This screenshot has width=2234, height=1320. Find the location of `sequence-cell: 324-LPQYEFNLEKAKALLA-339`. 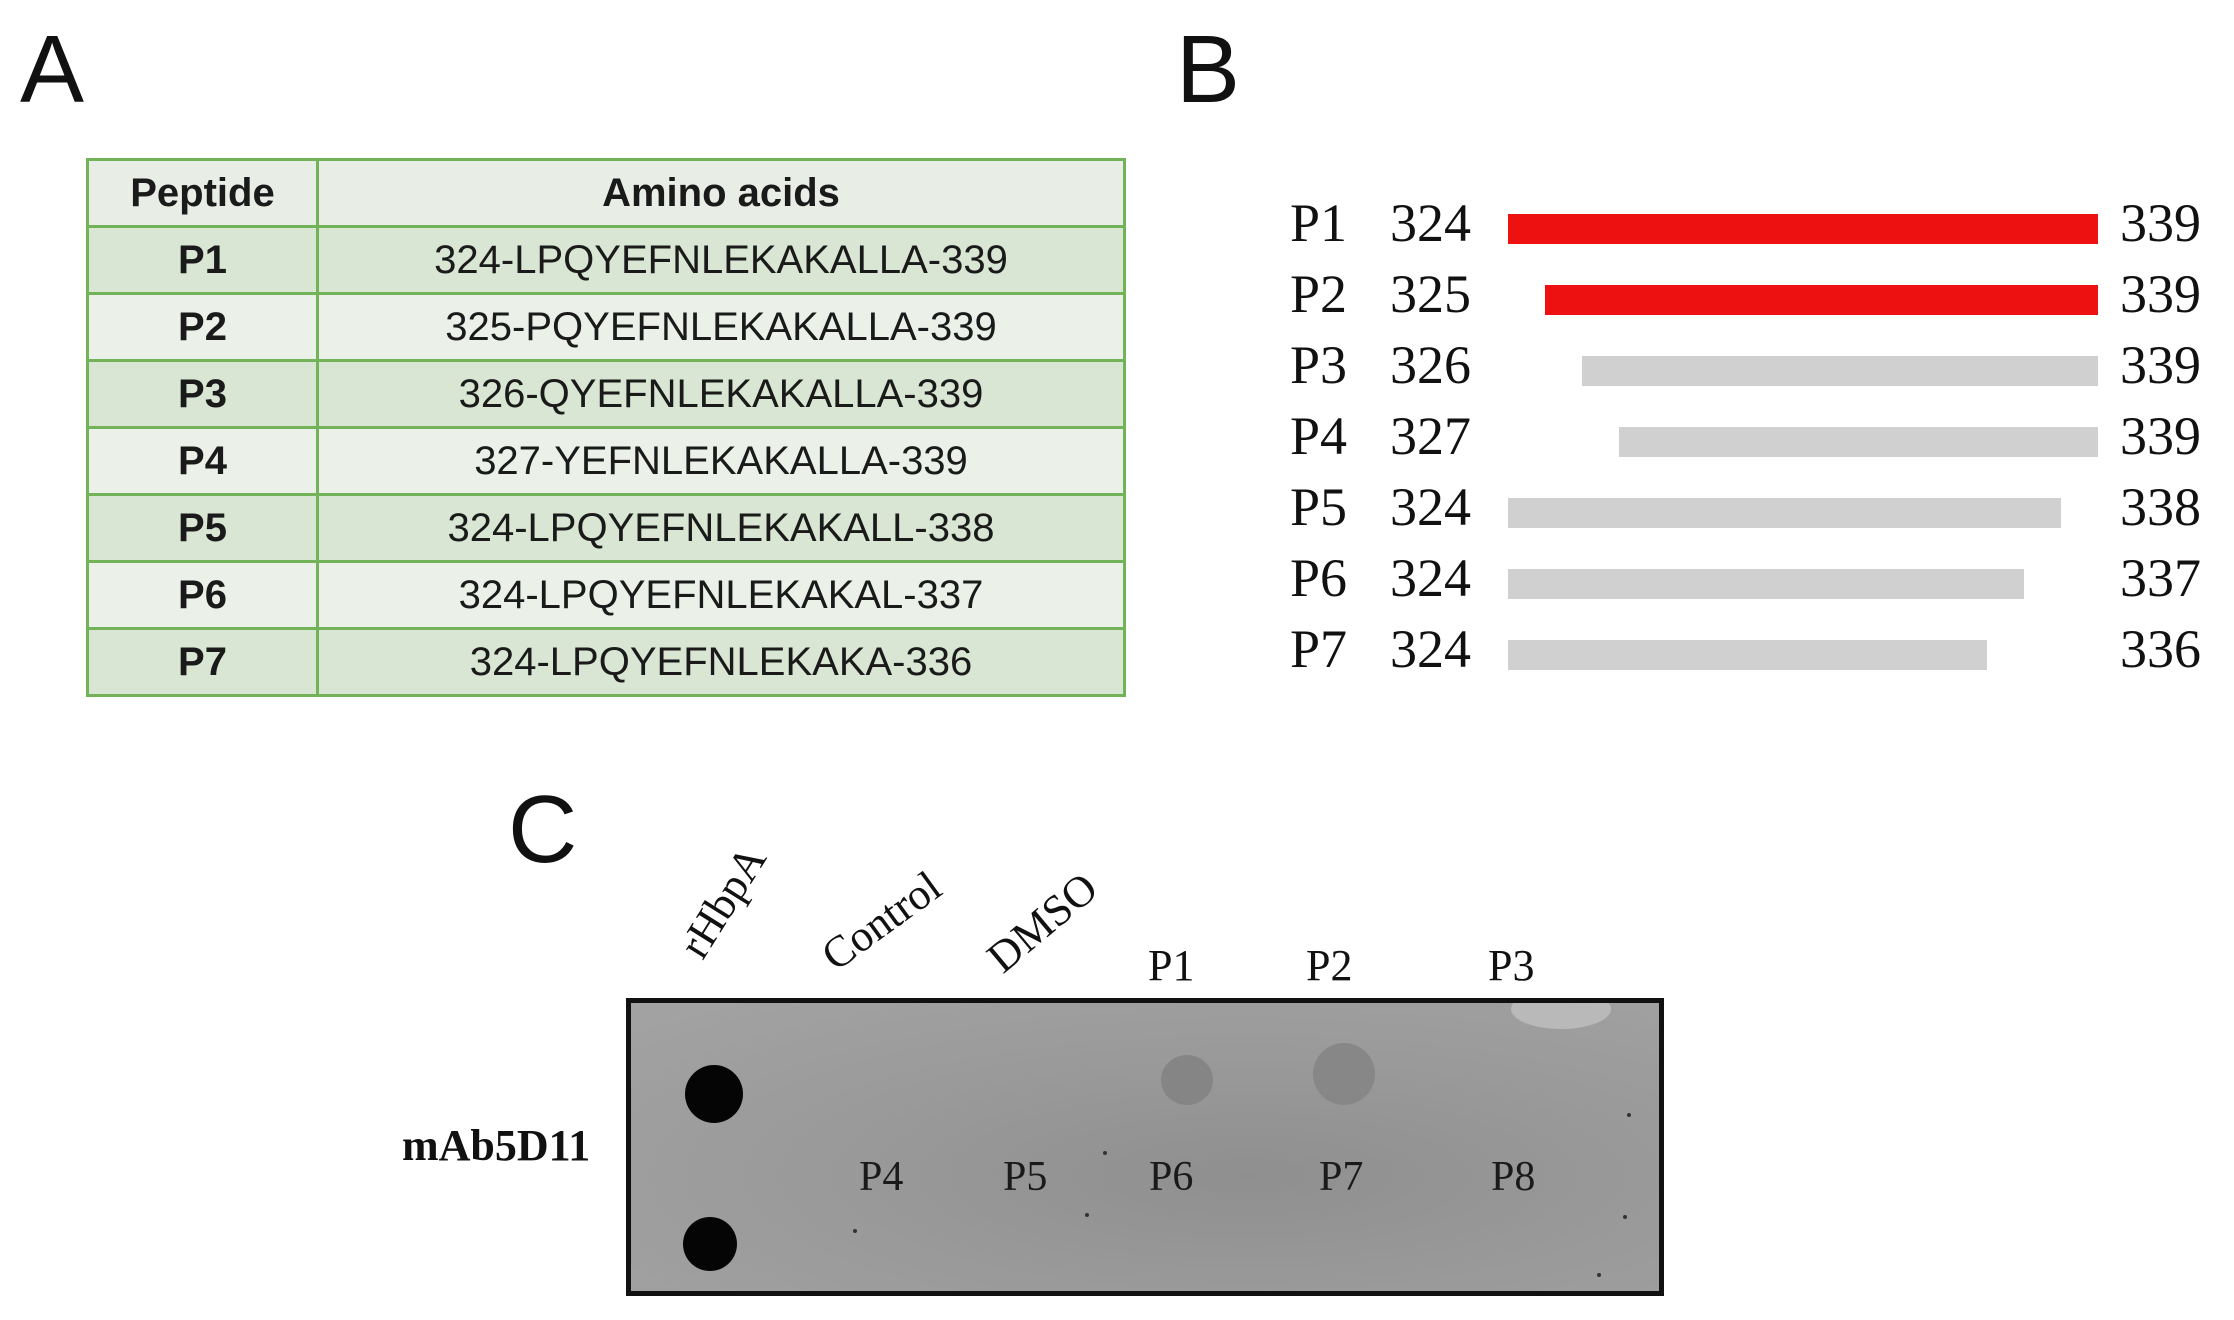

sequence-cell: 324-LPQYEFNLEKAKALLA-339 is located at coordinates (721, 260).